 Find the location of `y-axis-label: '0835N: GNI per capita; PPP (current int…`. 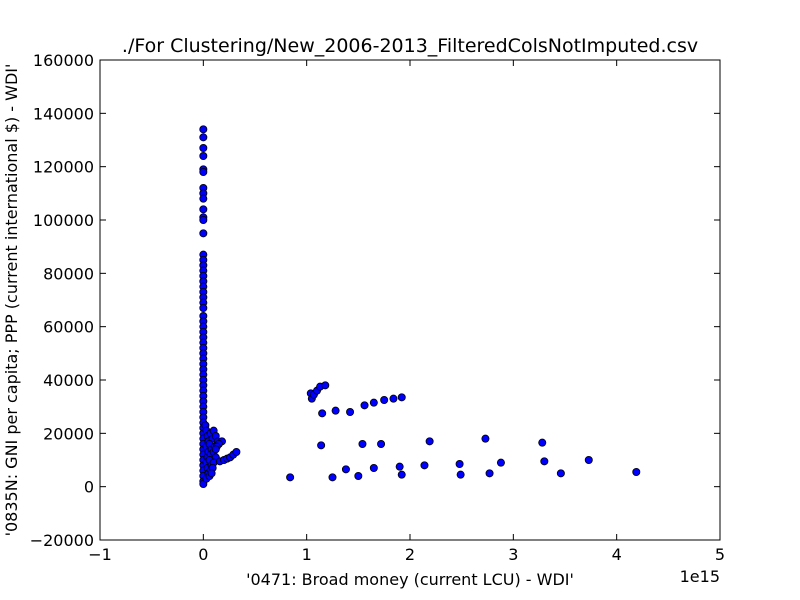

y-axis-label: '0835N: GNI per capita; PPP (current int… is located at coordinates (11, 300).